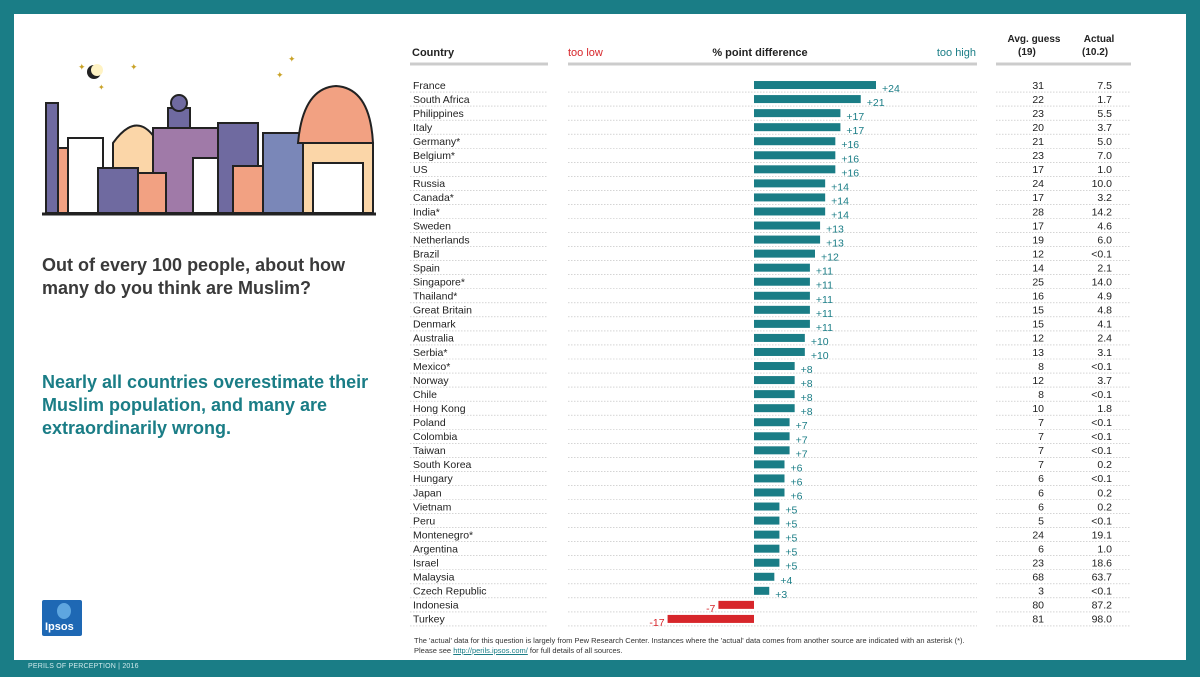 This screenshot has width=1200, height=677. Describe the element at coordinates (433, 479) in the screenshot. I see `country-label: Hungary` at that location.